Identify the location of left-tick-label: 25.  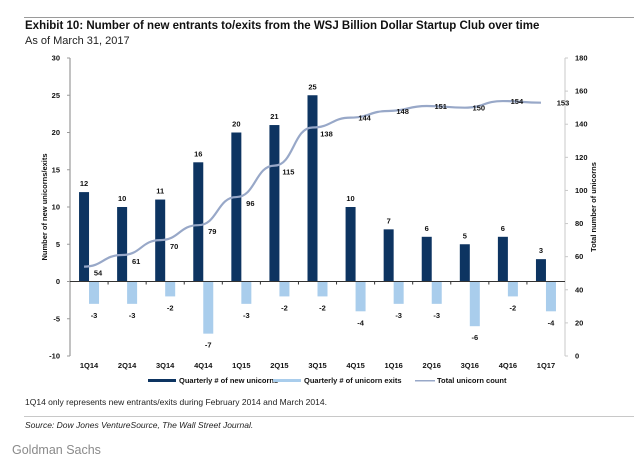
(56, 95).